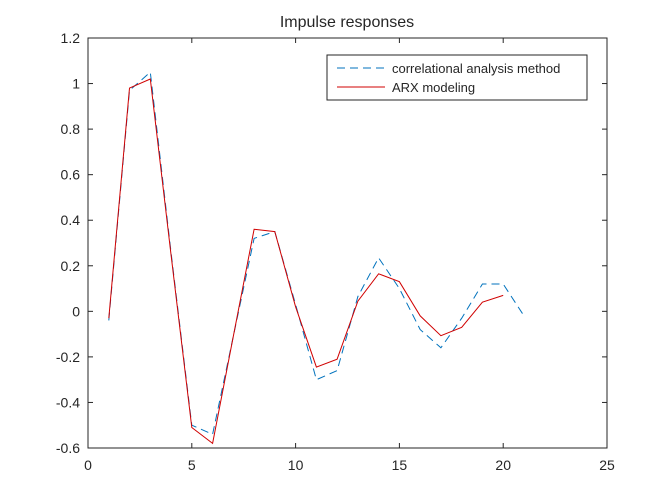  What do you see at coordinates (433, 87) in the screenshot?
I see `legend-label-1: ARX modeling` at bounding box center [433, 87].